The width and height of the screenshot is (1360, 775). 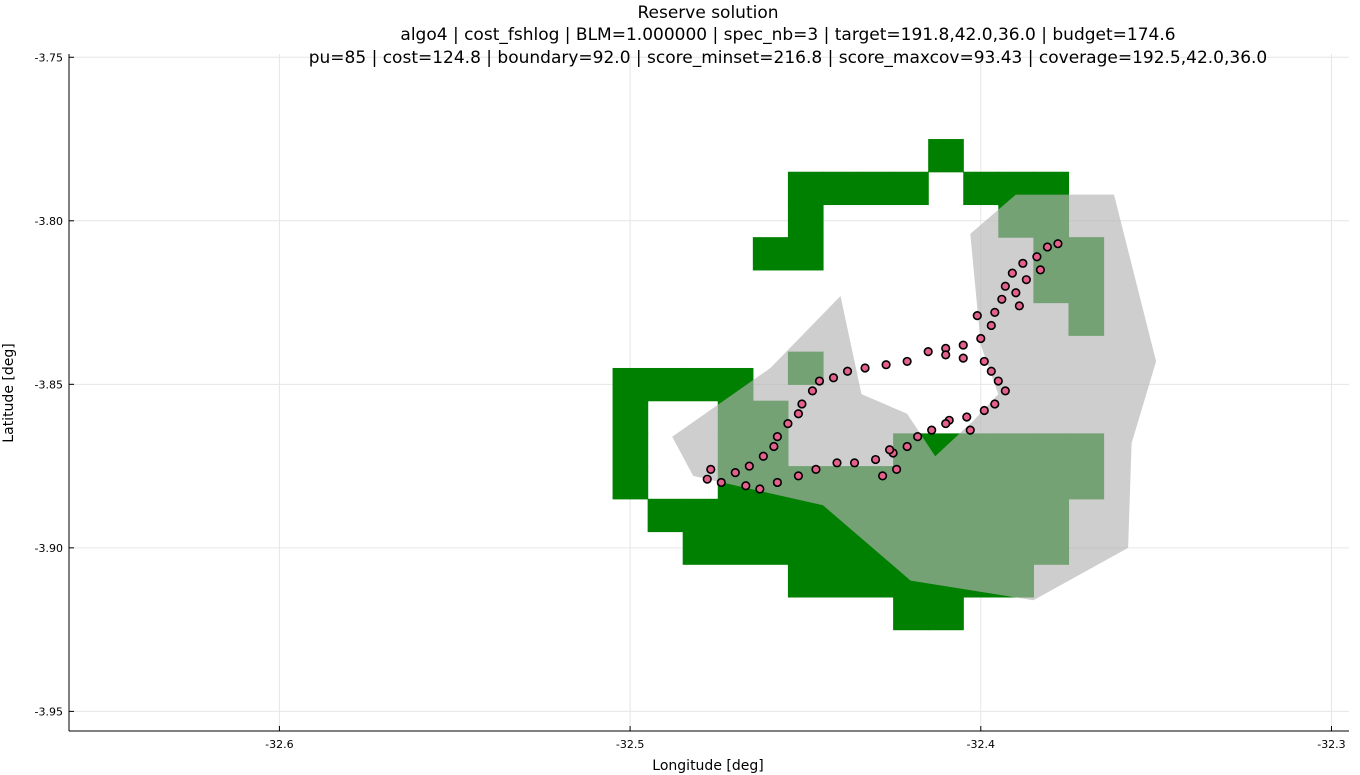 I want to click on y-tick-label: -3.90, so click(x=49, y=548).